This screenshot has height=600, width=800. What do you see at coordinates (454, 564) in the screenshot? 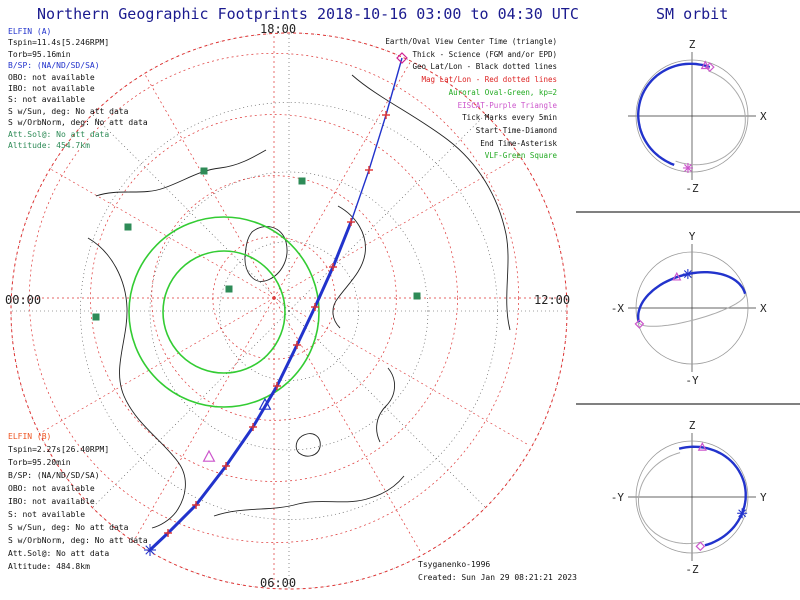
I see `model-label: Tsyganenko-1996` at bounding box center [454, 564].